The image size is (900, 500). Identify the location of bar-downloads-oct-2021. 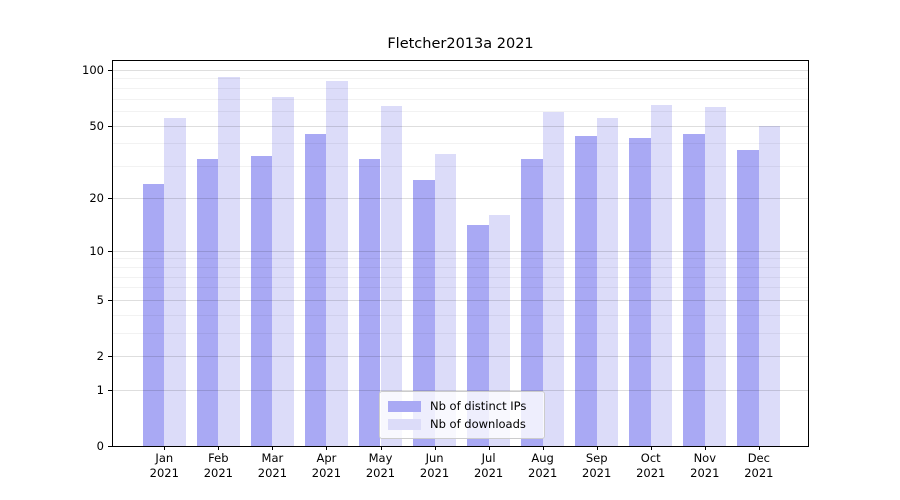
(661, 275).